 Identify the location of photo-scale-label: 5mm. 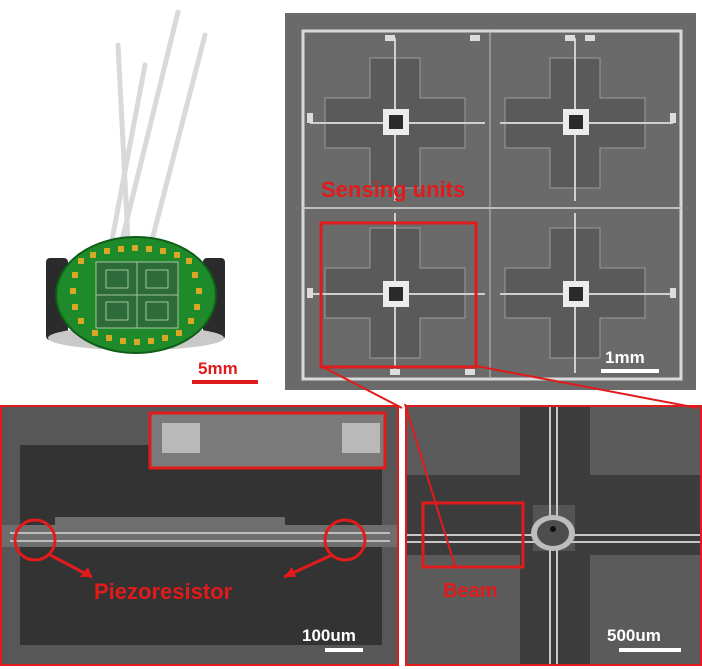
(218, 368).